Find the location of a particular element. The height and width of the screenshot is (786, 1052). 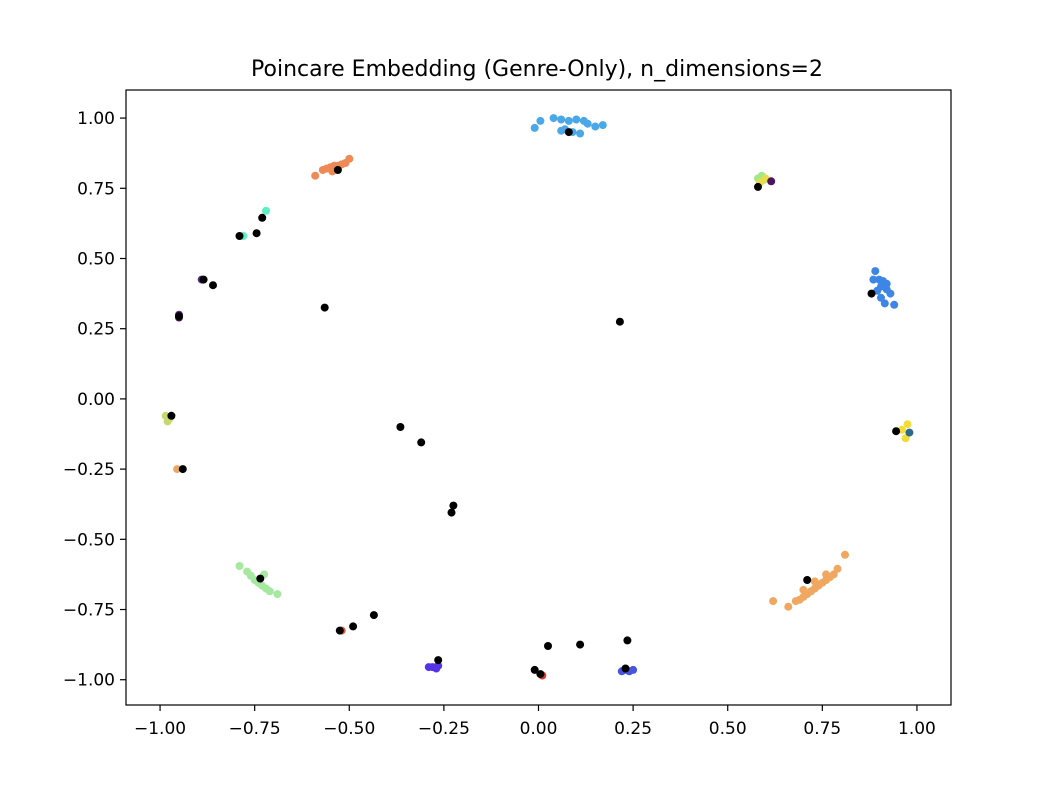

y-tick-label: 0.00 is located at coordinates (96, 400).